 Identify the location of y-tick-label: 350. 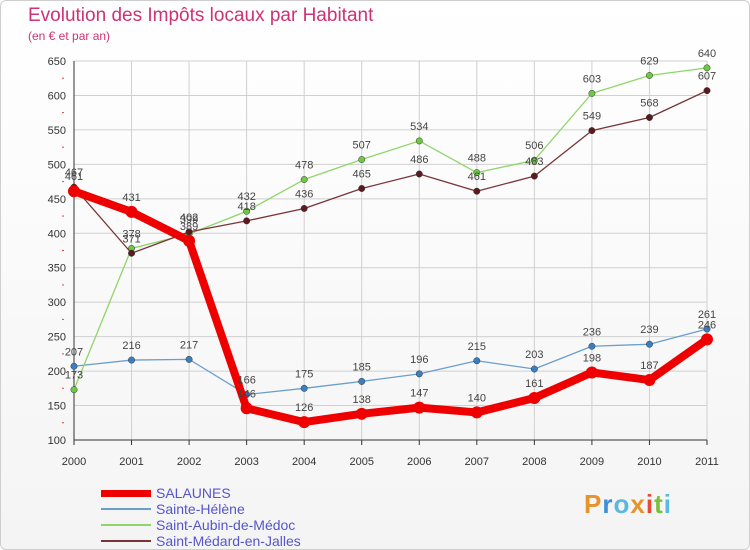
(57, 269).